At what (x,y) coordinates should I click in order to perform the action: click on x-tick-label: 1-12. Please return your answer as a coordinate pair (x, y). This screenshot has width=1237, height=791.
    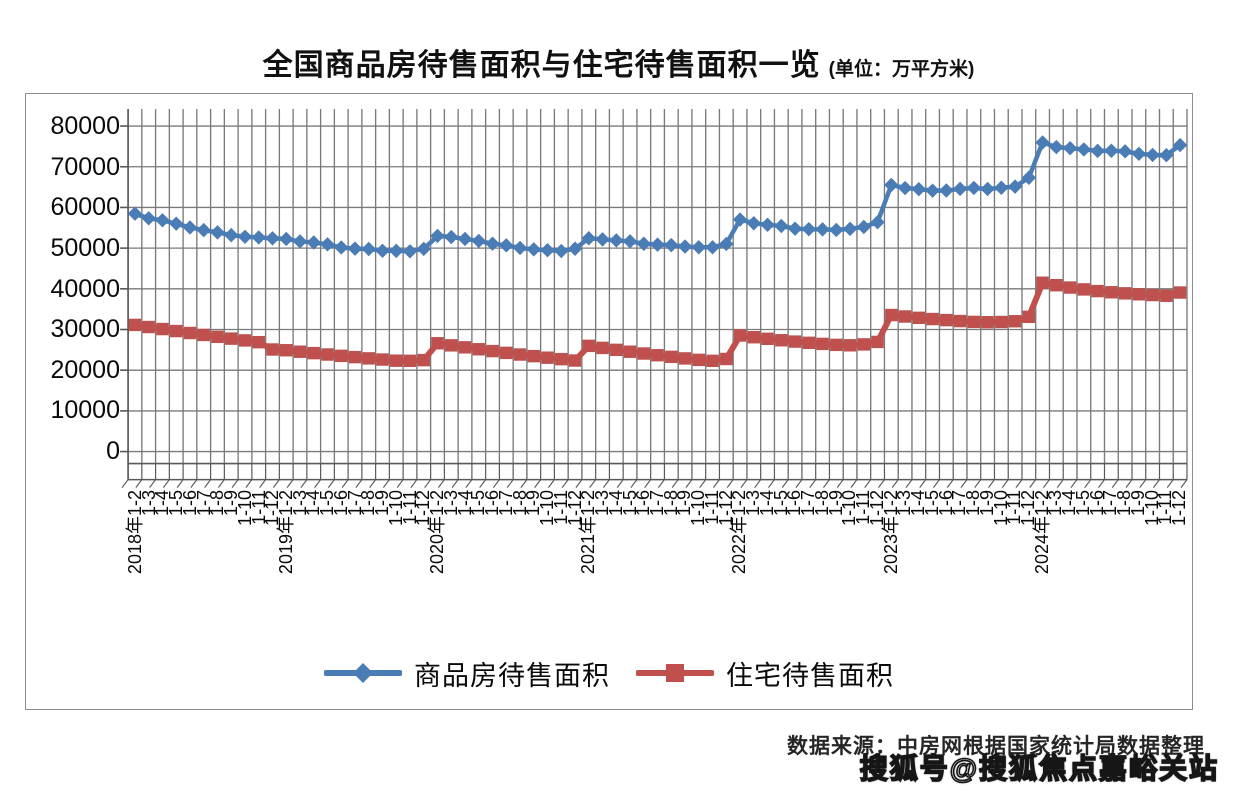
    Looking at the image, I should click on (1179, 508).